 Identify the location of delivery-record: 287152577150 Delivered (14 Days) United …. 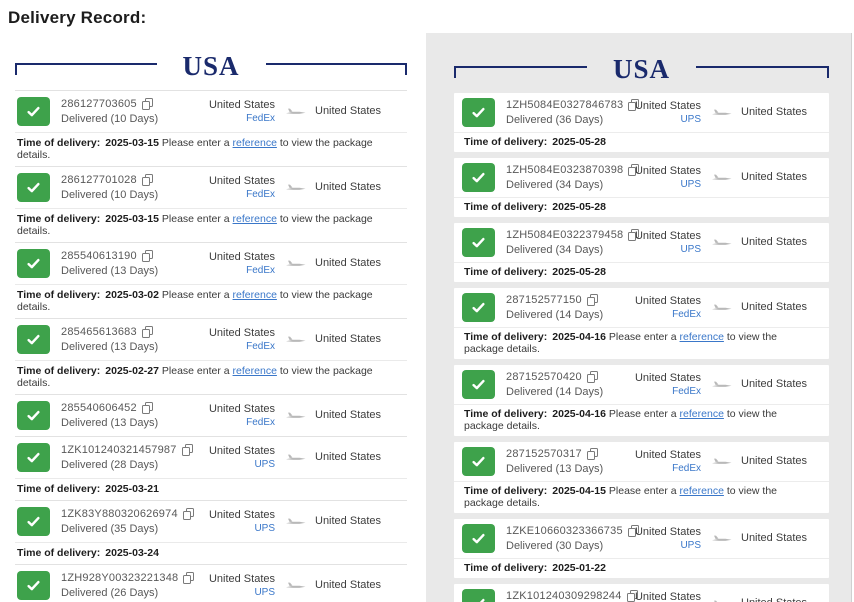
(641, 323).